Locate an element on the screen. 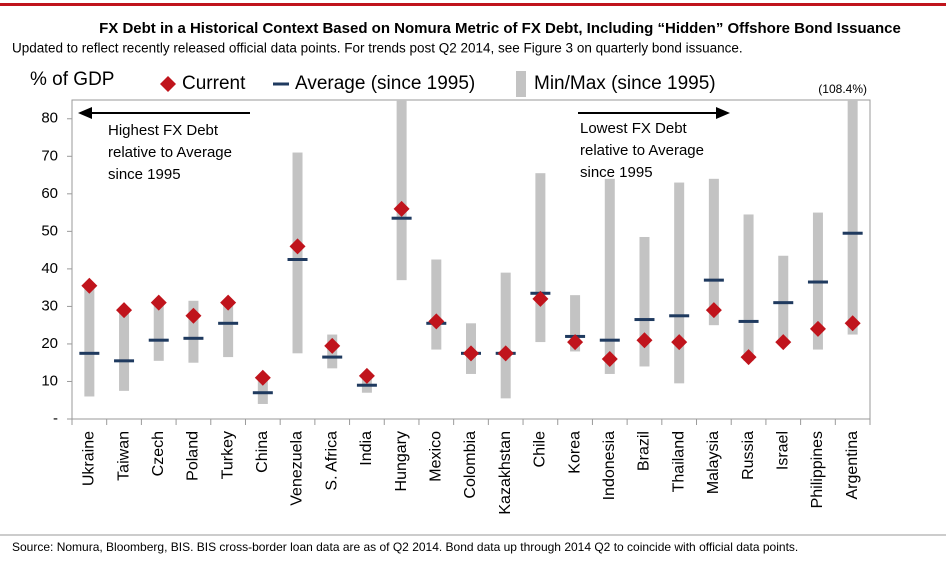  arrow-left-head is located at coordinates (85, 113).